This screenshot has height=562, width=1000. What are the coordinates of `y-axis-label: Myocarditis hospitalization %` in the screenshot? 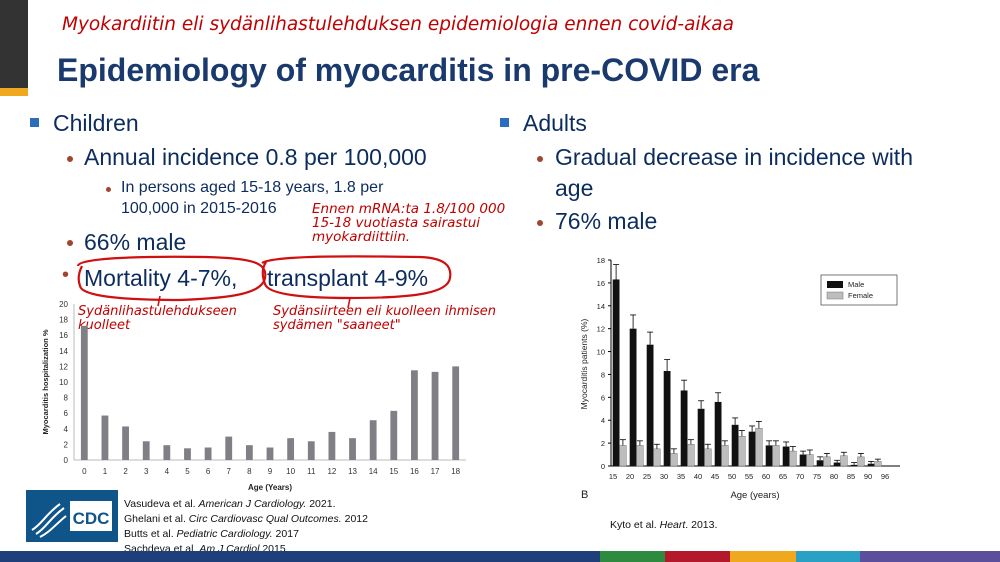 It's located at (45, 381).